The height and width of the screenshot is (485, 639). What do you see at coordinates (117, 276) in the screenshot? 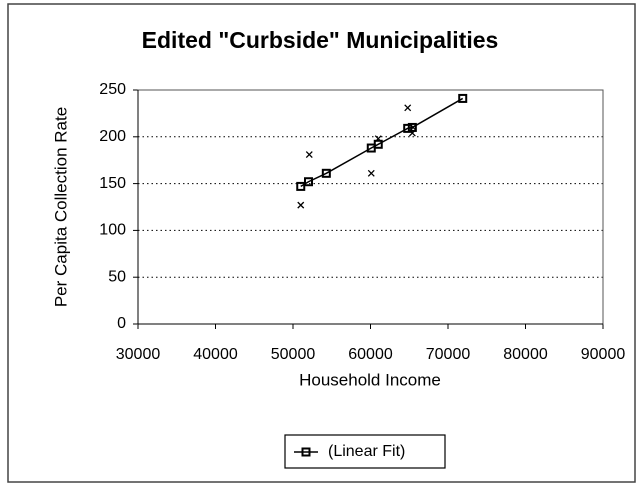
I see `y-tick-label: 50` at bounding box center [117, 276].